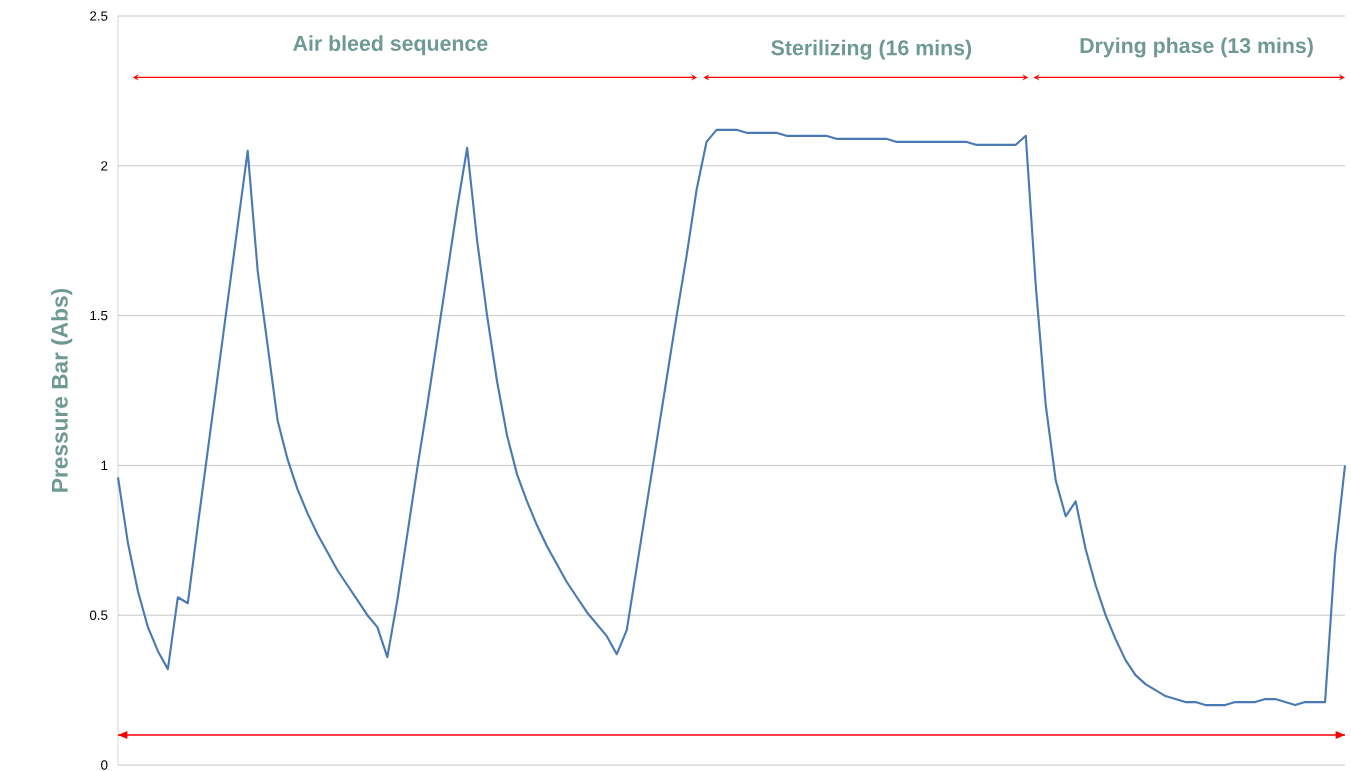  I want to click on y-tick-label: 2, so click(104, 166).